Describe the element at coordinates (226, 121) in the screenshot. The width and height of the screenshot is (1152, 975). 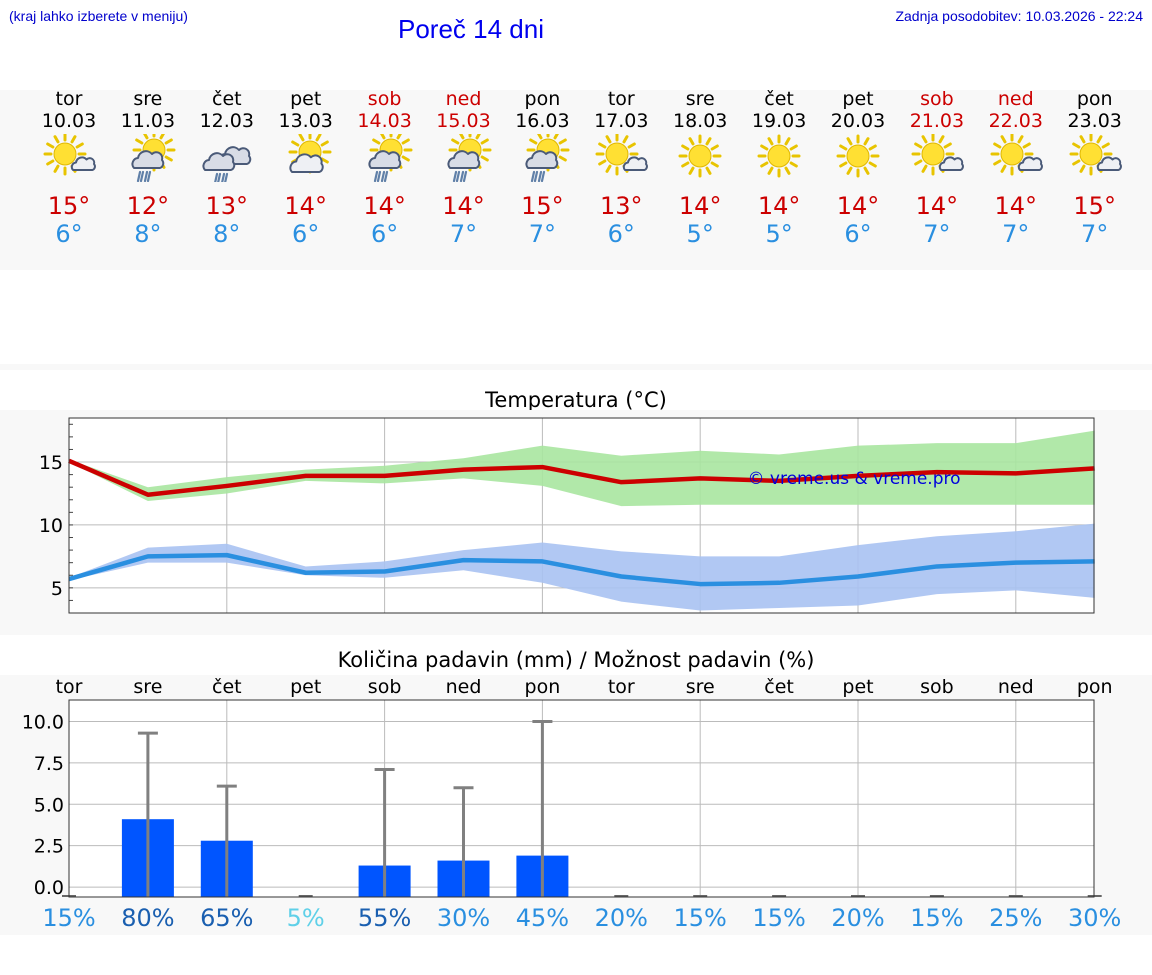
I see `day-date: 12.03` at that location.